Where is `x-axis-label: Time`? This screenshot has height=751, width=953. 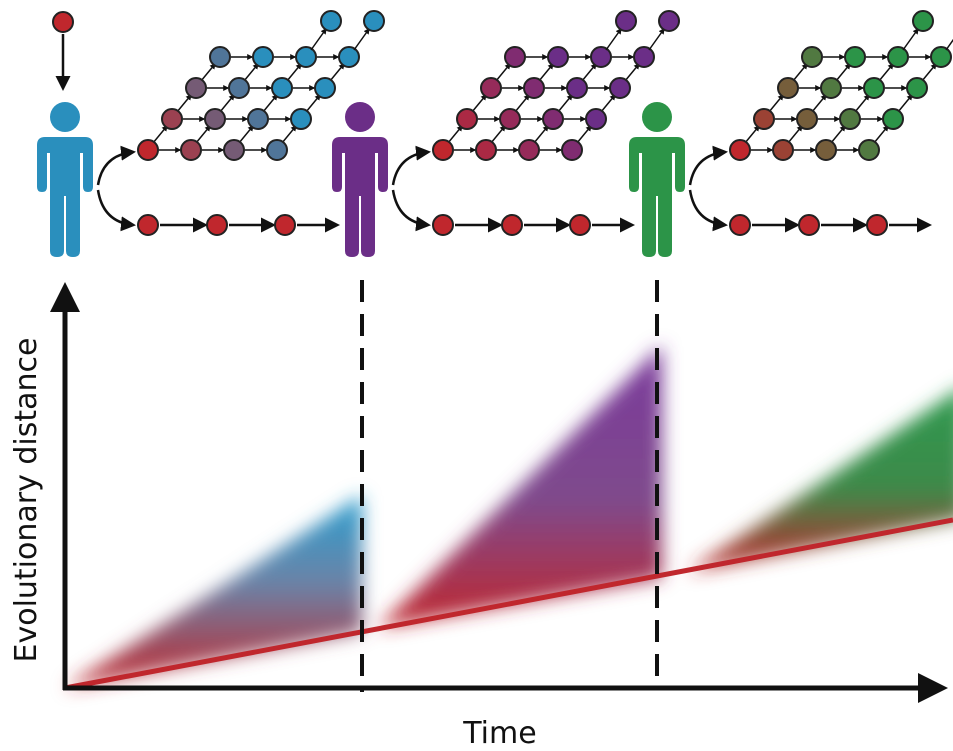 x-axis-label: Time is located at coordinates (499, 733).